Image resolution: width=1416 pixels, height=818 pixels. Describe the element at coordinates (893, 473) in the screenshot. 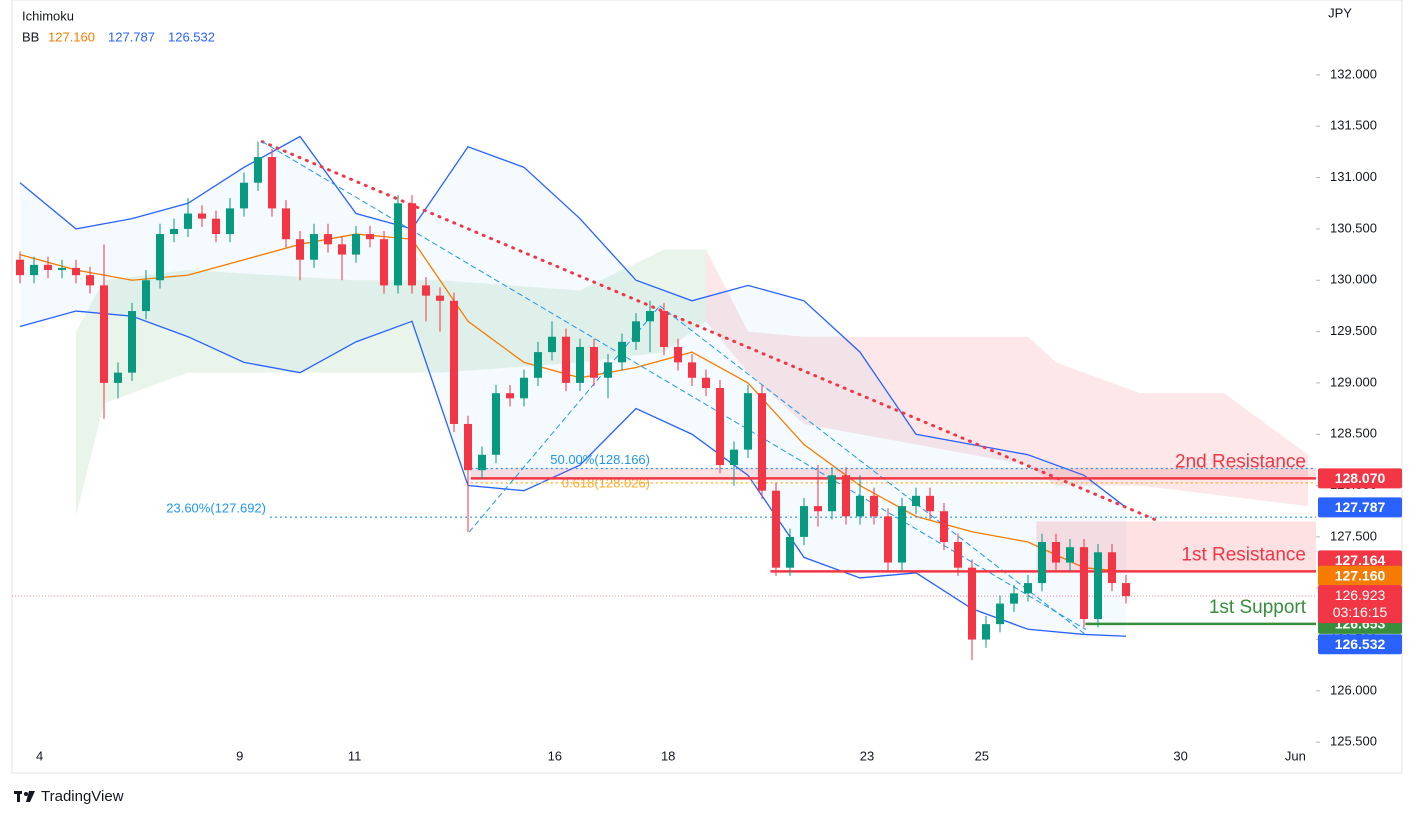

I see `zone` at that location.